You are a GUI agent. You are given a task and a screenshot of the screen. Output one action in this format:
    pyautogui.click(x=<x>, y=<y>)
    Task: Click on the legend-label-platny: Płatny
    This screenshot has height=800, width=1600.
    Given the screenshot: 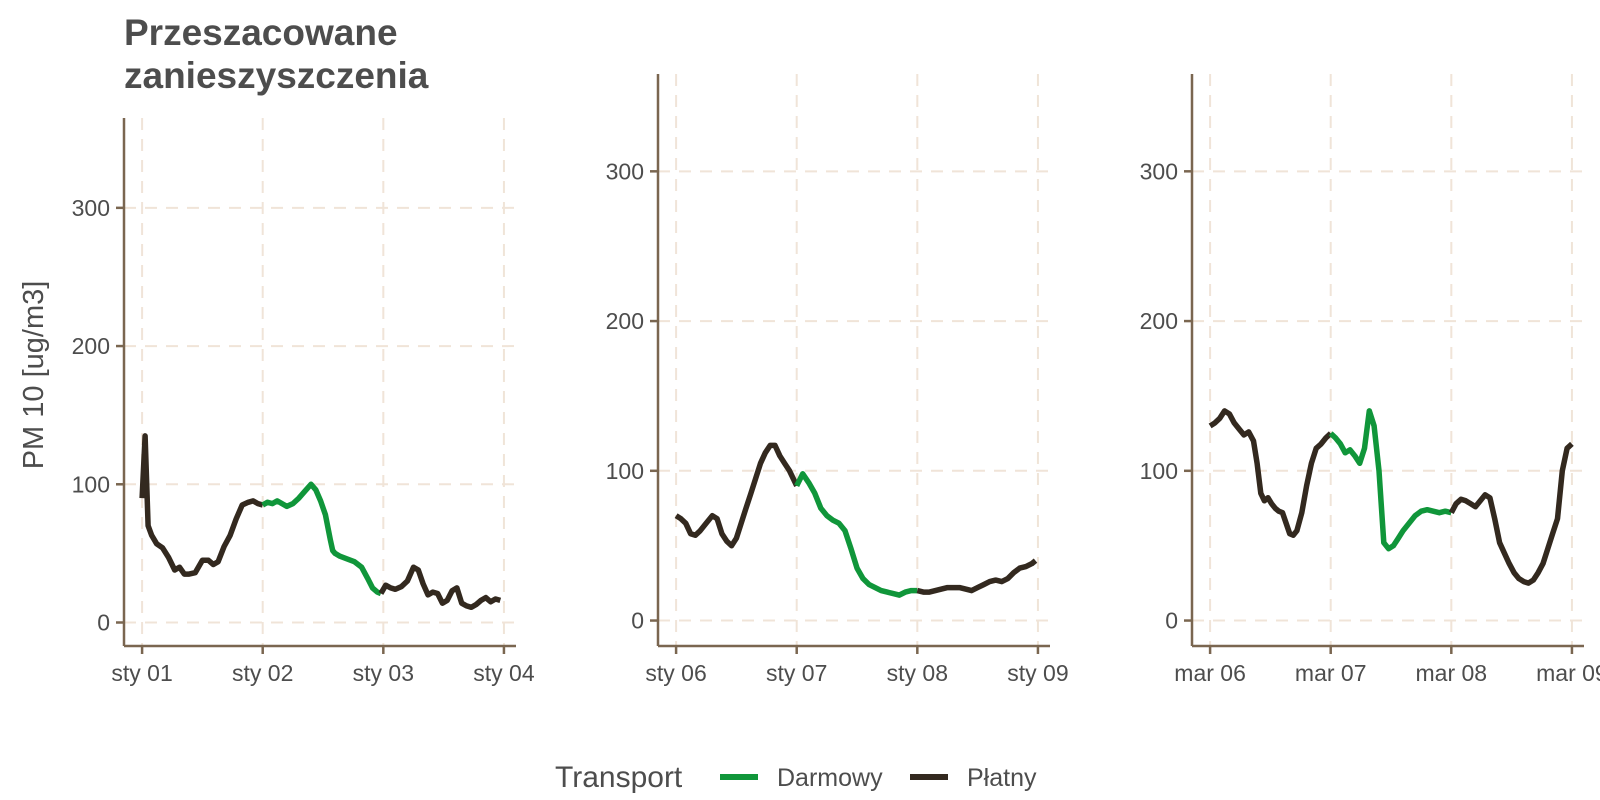 What is the action you would take?
    pyautogui.click(x=1002, y=778)
    